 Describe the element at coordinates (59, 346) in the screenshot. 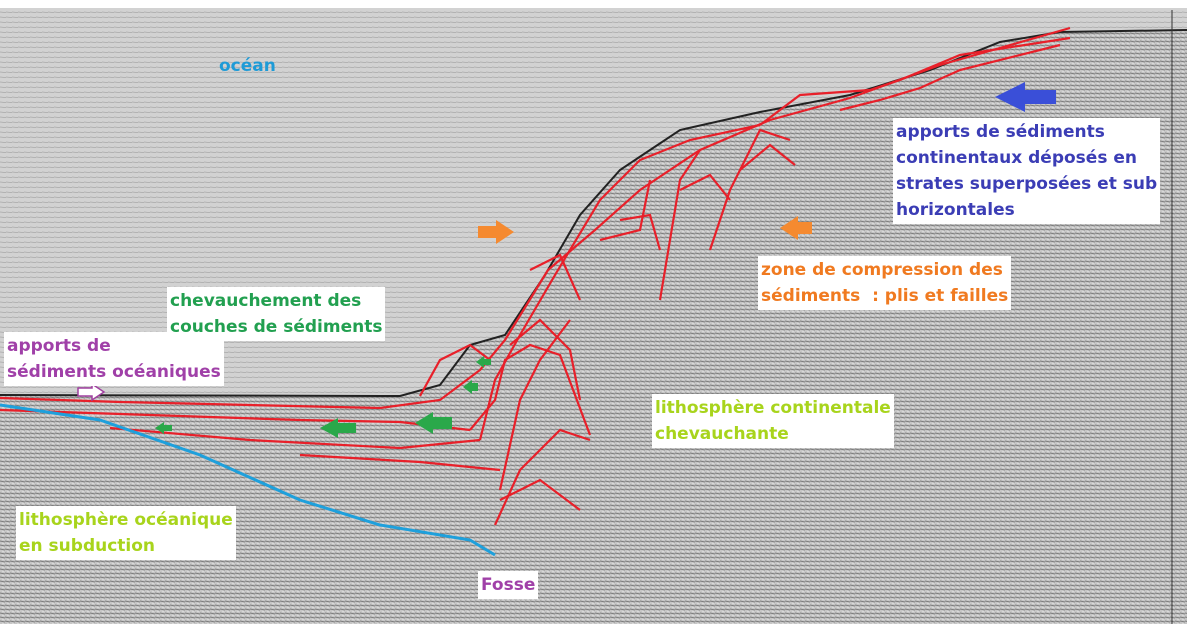

I see `label-line: apports de` at that location.